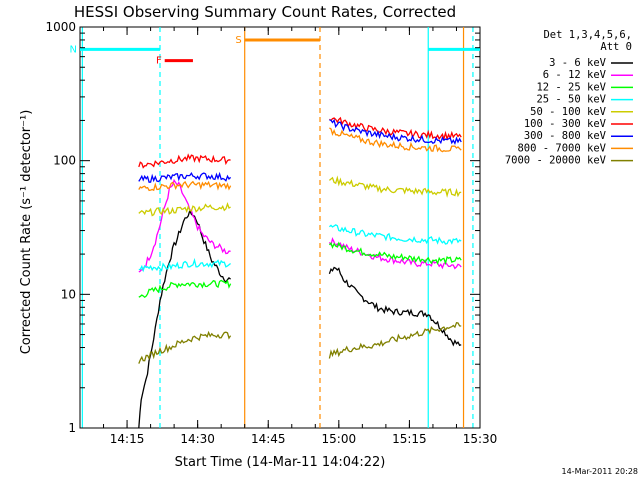 This screenshot has width=640, height=480. What do you see at coordinates (565, 124) in the screenshot?
I see `legend-label-6: 100 - 300 keV` at bounding box center [565, 124].